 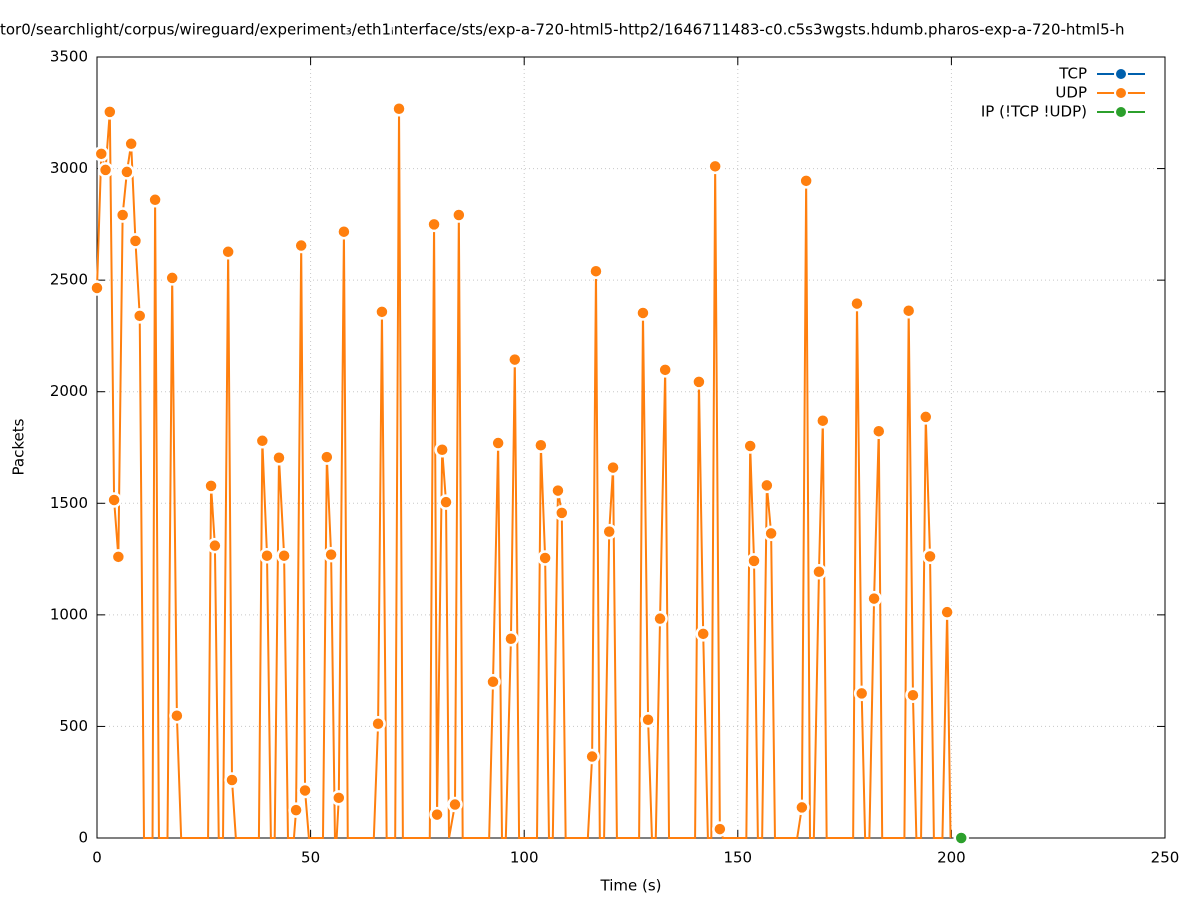 I want to click on x-tick-label: 150, so click(x=737, y=858).